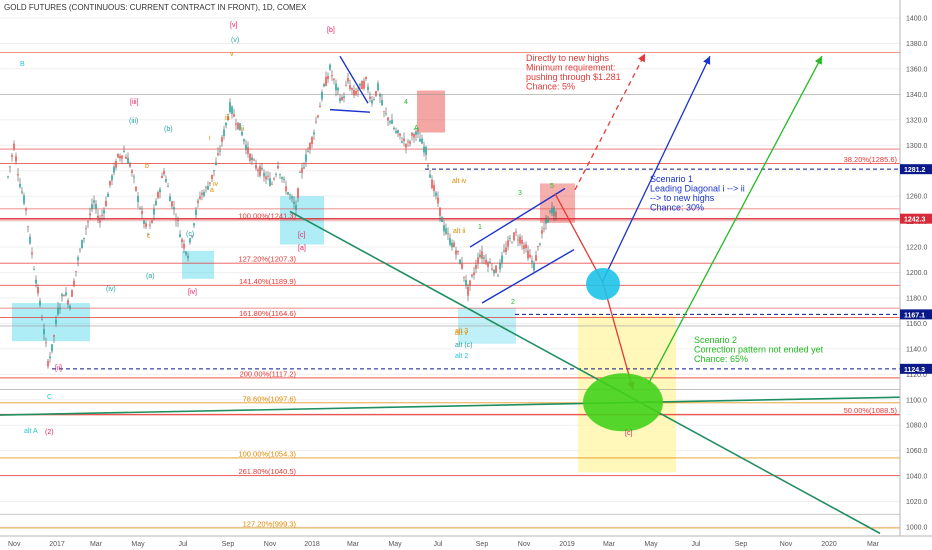  What do you see at coordinates (603, 283) in the screenshot?
I see `scenario1-target-ellipse` at bounding box center [603, 283].